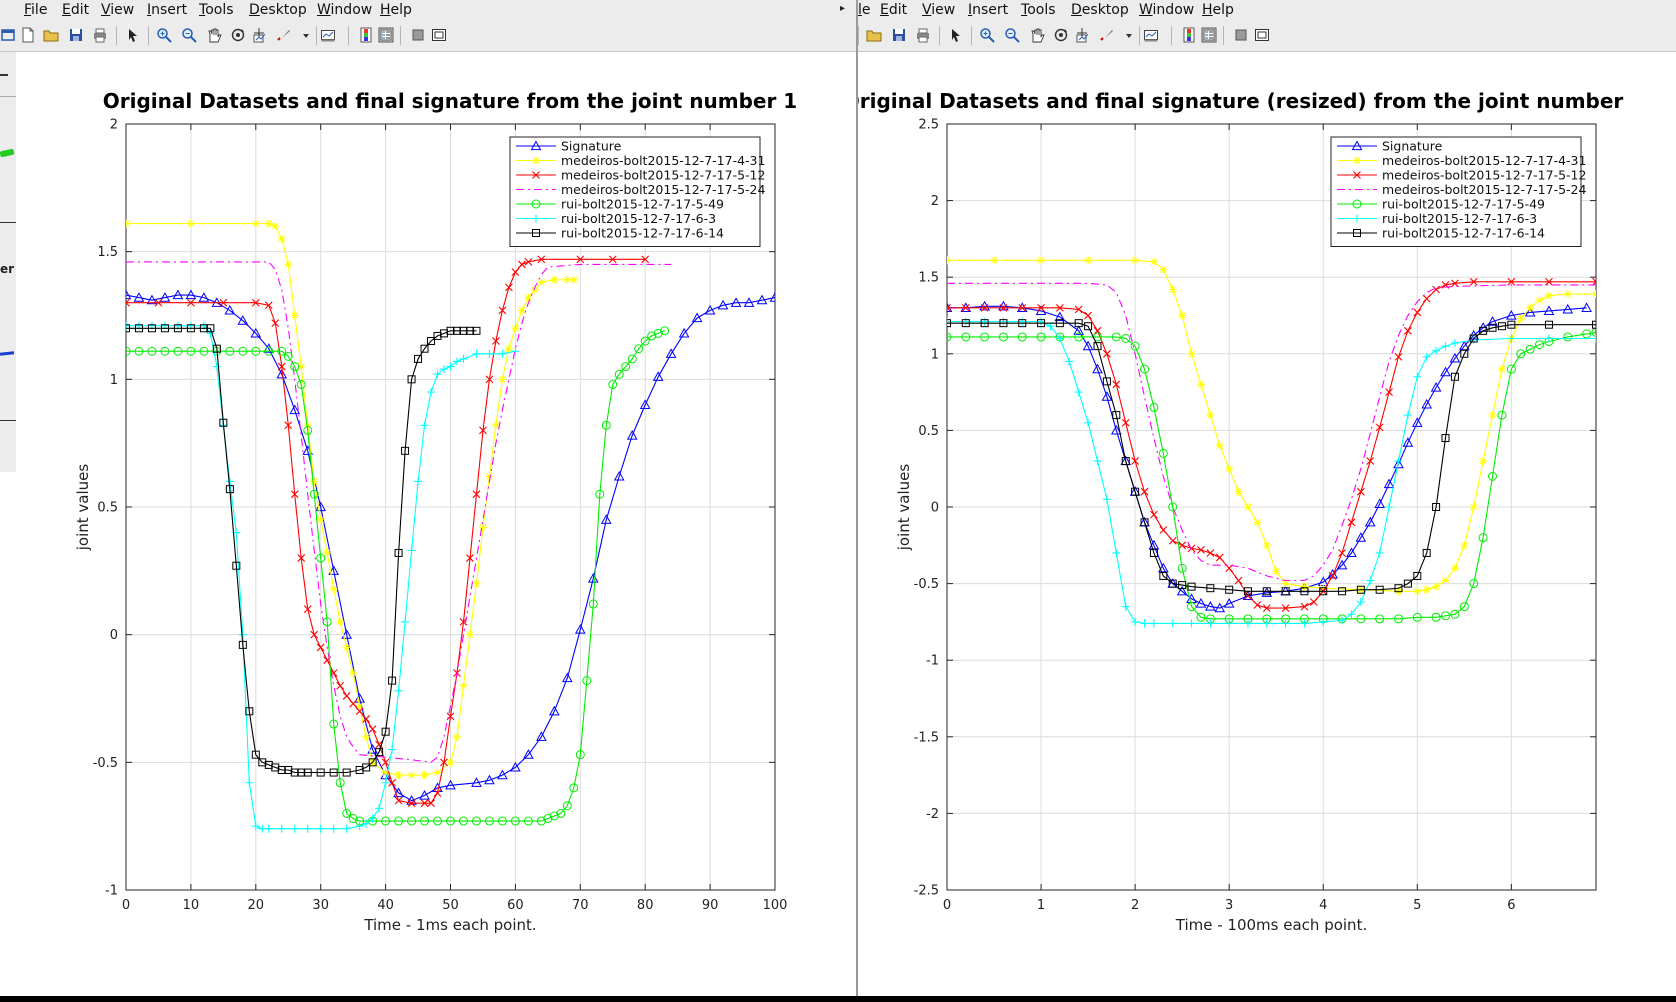 The width and height of the screenshot is (1676, 1002). Describe the element at coordinates (126, 905) in the screenshot. I see `x-tick-label: 0` at that location.